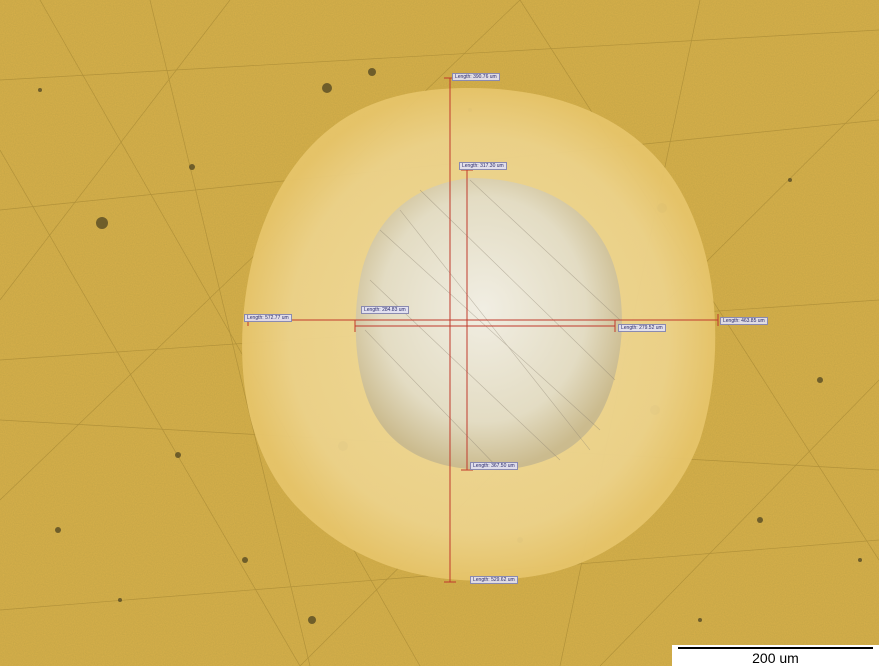 This screenshot has height=666, width=879. What do you see at coordinates (494, 466) in the screenshot?
I see `measurement-label-v-inner-bottom: Length: 367.50 um` at bounding box center [494, 466].